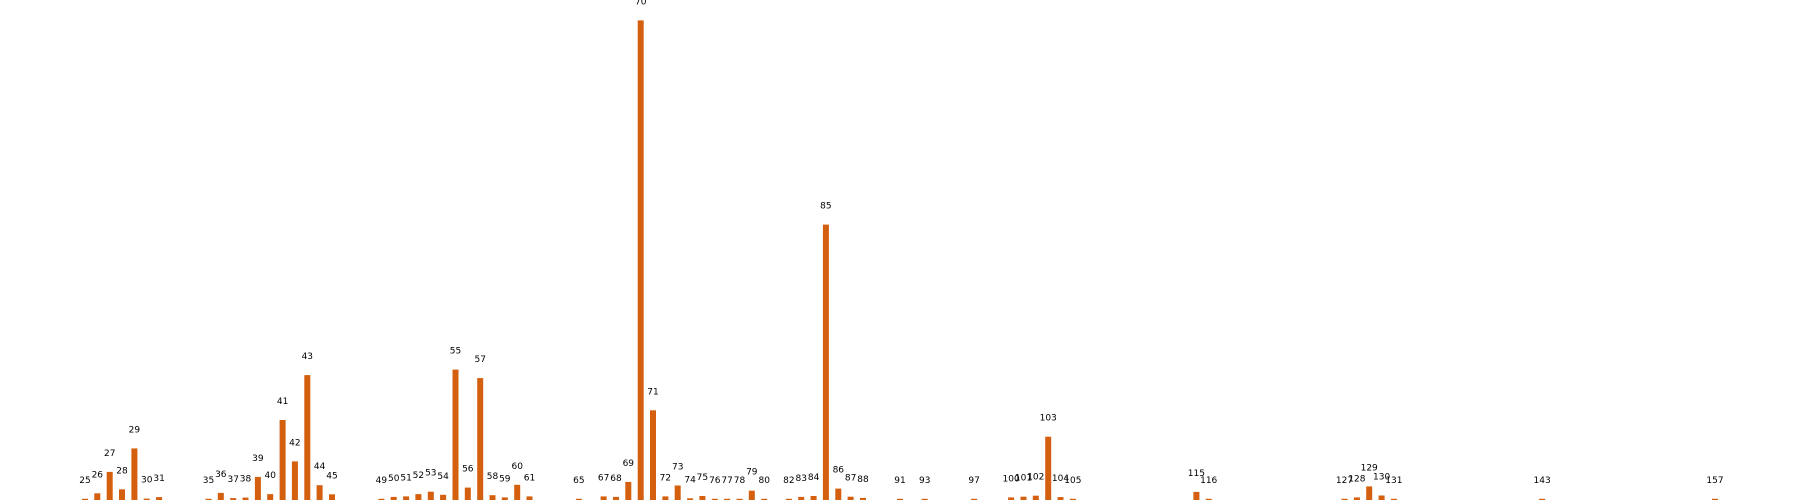 The height and width of the screenshot is (500, 1800). What do you see at coordinates (863, 480) in the screenshot?
I see `bar-label-88: 88` at bounding box center [863, 480].